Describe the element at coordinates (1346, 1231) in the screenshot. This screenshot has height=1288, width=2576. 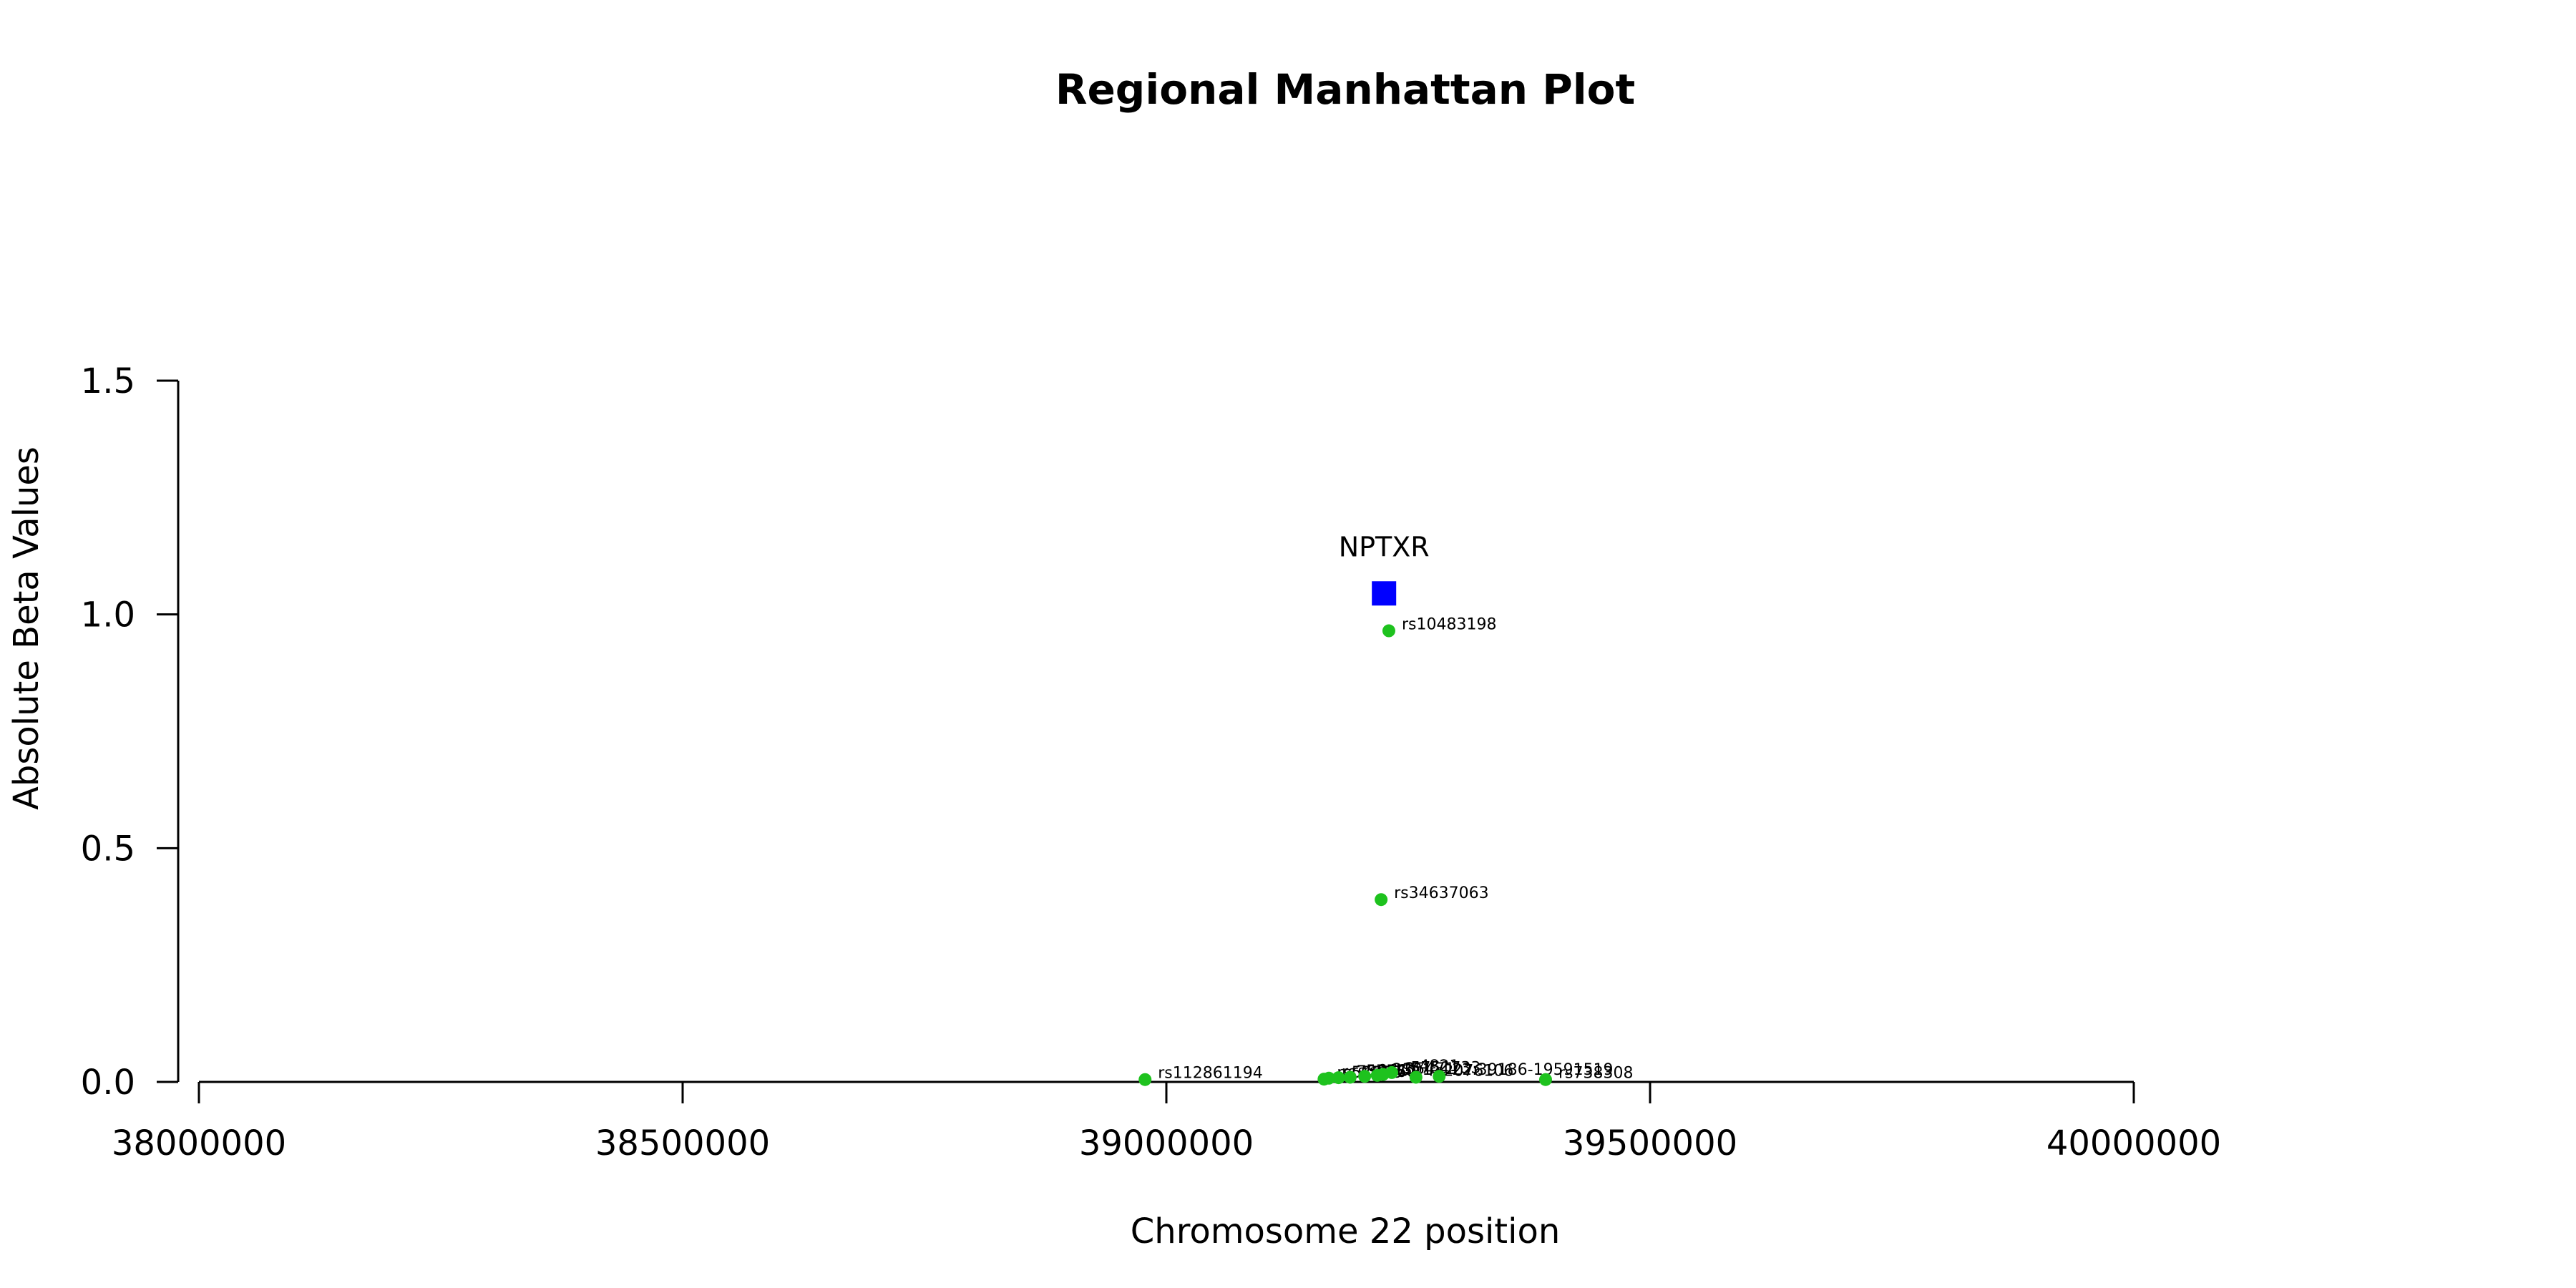
I see `x-axis-label: Chromosome 22 position` at that location.